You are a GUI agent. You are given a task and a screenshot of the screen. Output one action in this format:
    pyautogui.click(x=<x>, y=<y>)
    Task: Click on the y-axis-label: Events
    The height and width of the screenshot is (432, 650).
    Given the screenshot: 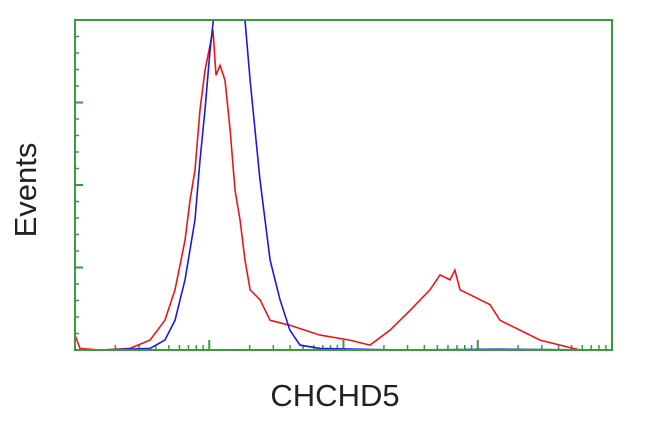 What is the action you would take?
    pyautogui.click(x=25, y=190)
    